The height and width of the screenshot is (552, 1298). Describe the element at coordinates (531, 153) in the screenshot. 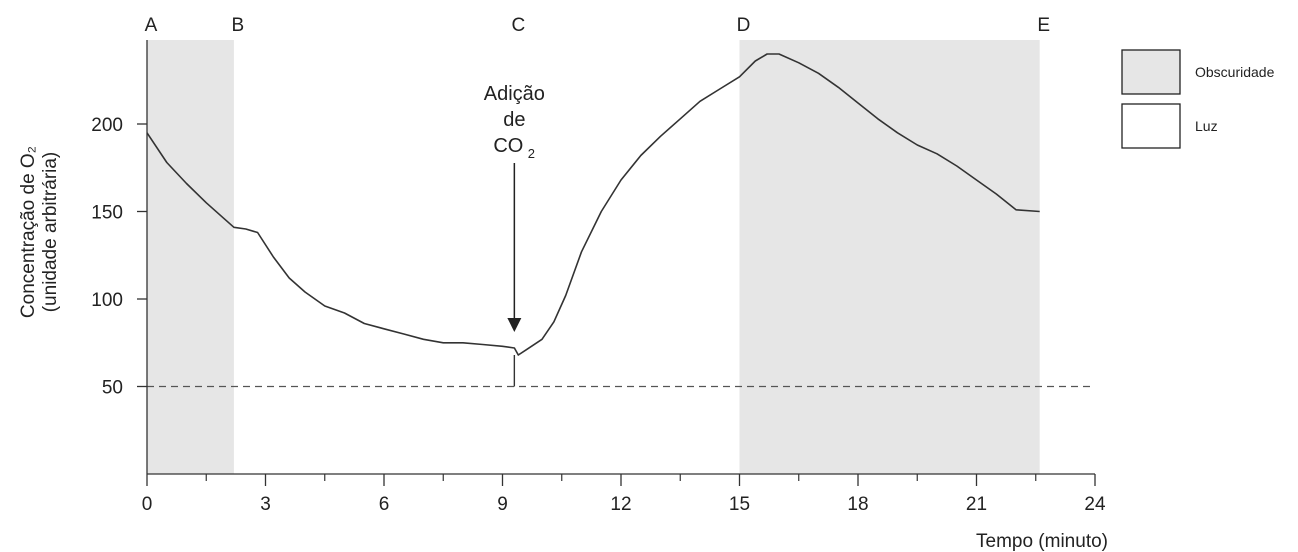

I see `annotation-subscript: 2` at that location.